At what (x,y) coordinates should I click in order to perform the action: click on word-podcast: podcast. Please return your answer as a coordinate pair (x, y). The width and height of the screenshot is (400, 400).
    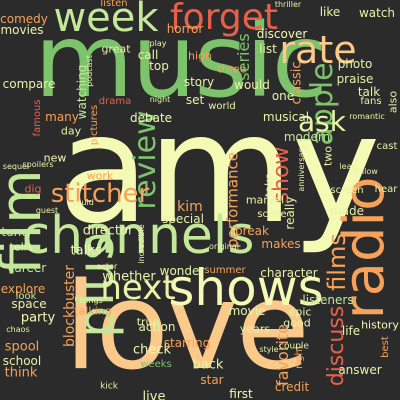
    Looking at the image, I should click on (89, 71).